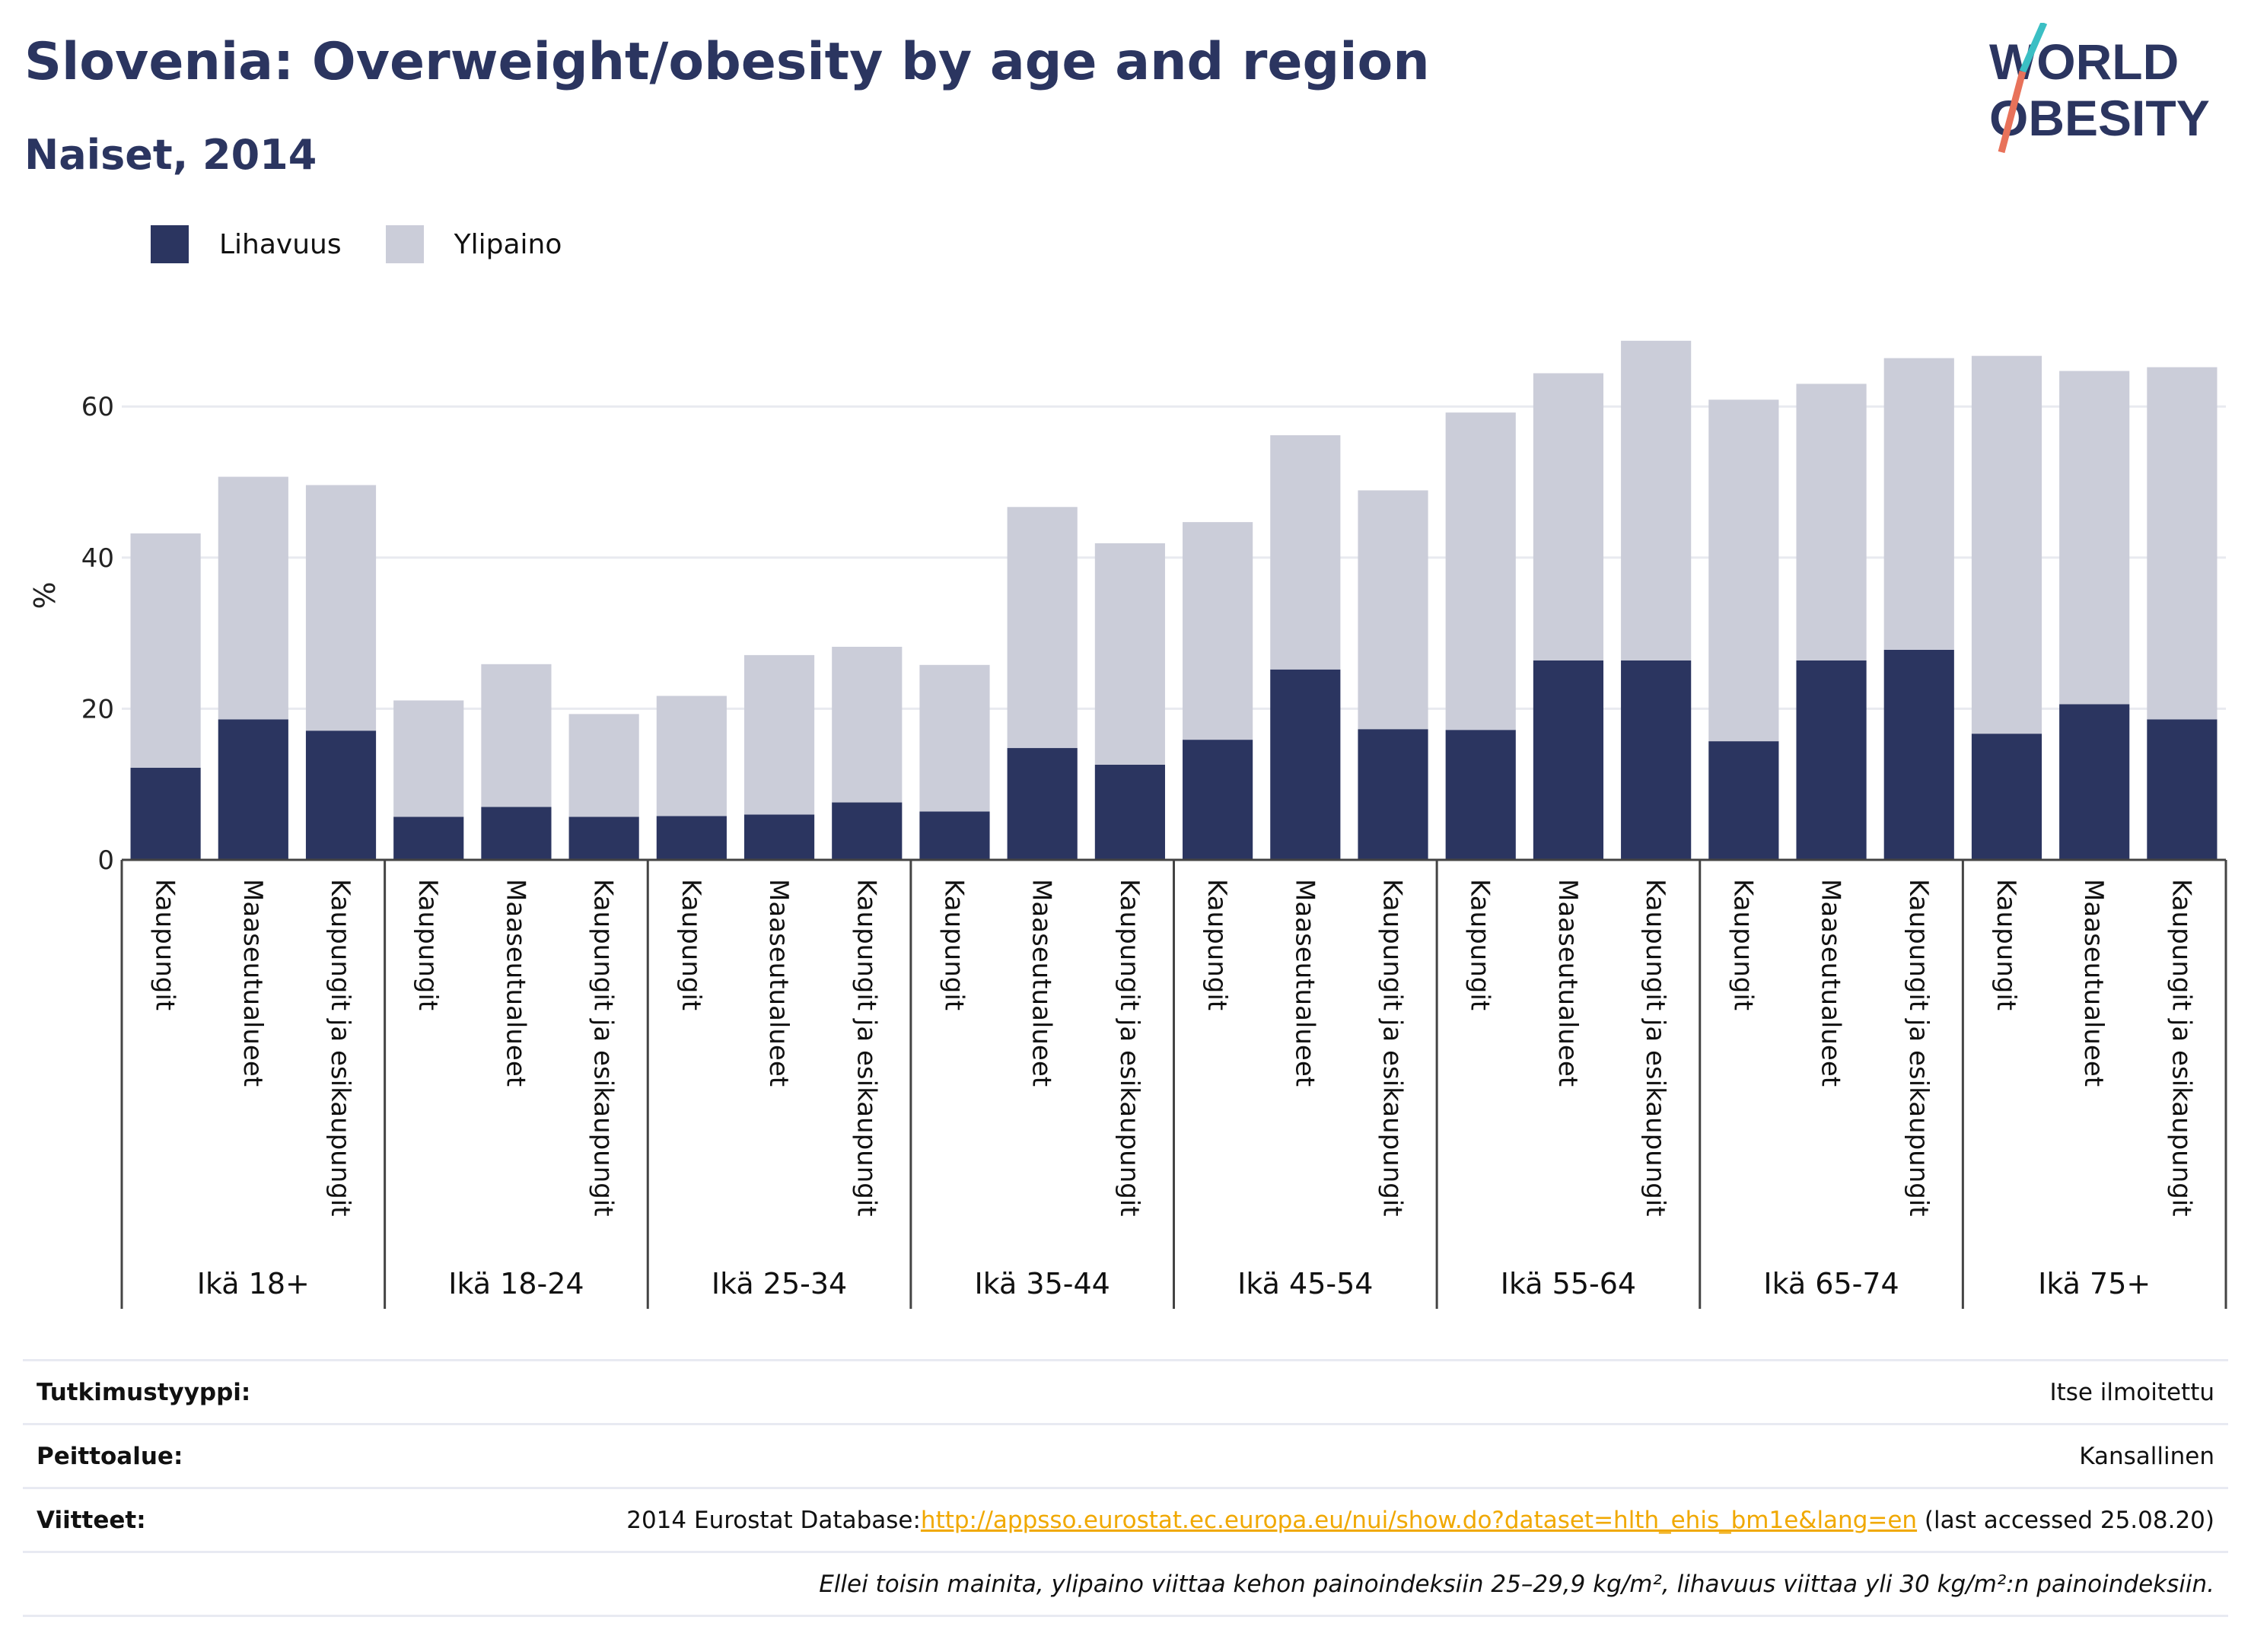  What do you see at coordinates (2131, 1392) in the screenshot?
I see `meta-value-survey-type: Itse ilmoitettu` at bounding box center [2131, 1392].